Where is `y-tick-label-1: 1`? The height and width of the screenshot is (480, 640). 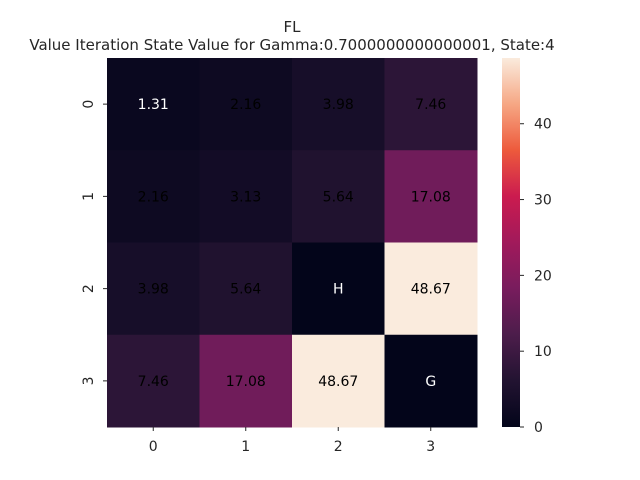
y-tick-label-1: 1 is located at coordinates (89, 196).